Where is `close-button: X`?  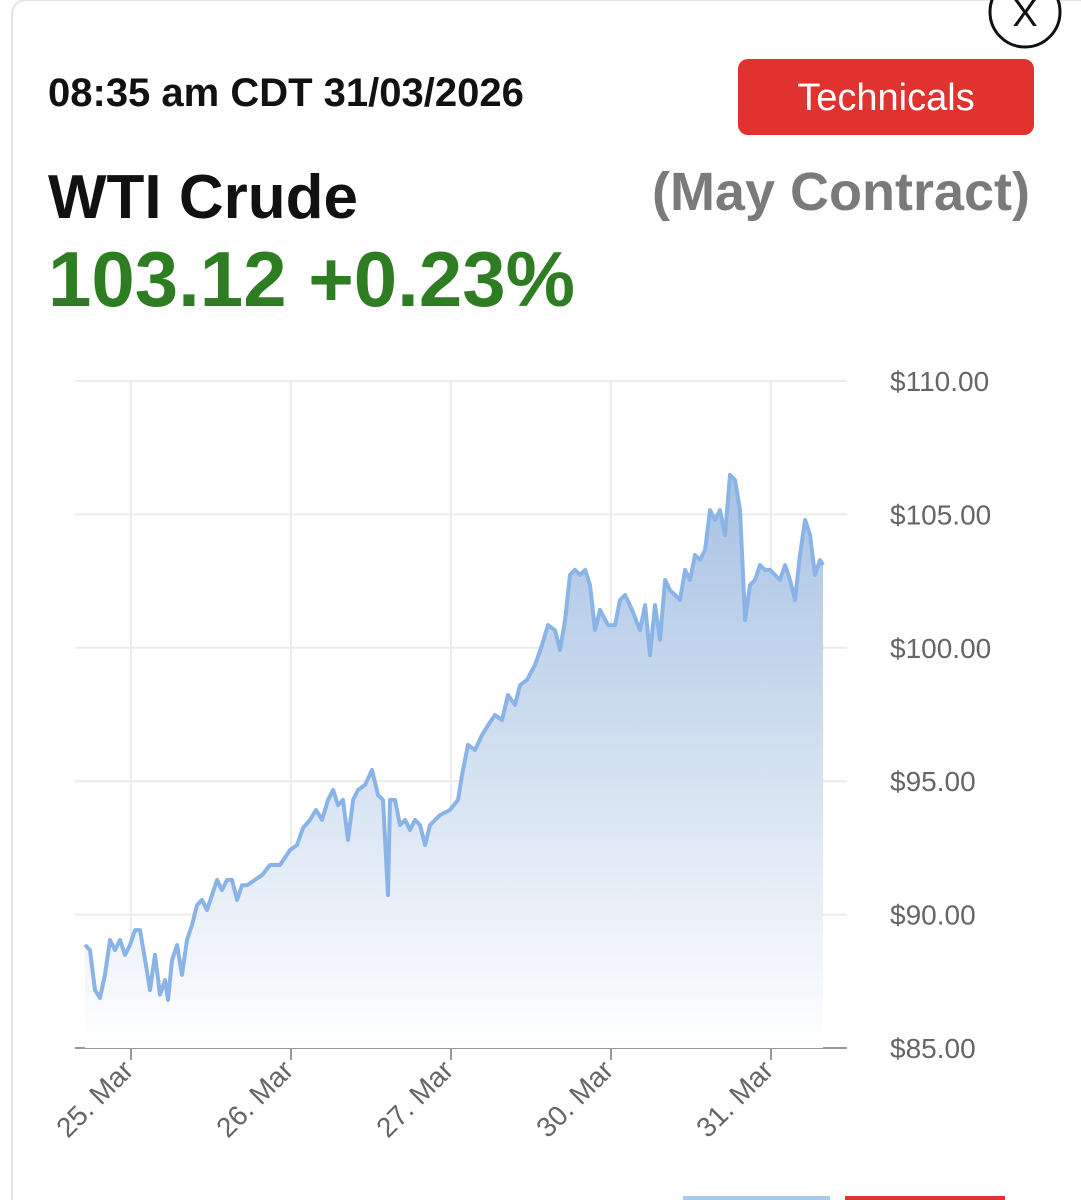
close-button: X is located at coordinates (1025, 24).